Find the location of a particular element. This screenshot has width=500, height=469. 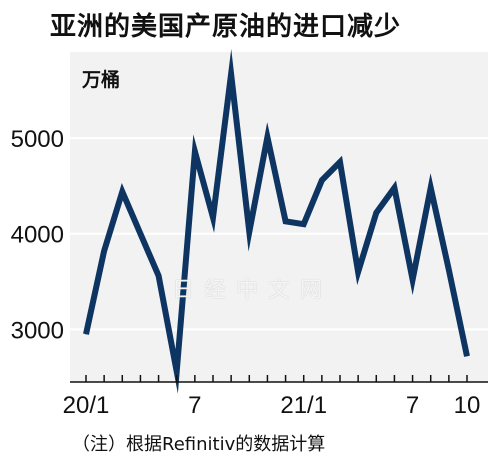

x-tick-label: 21/1 is located at coordinates (303, 405).